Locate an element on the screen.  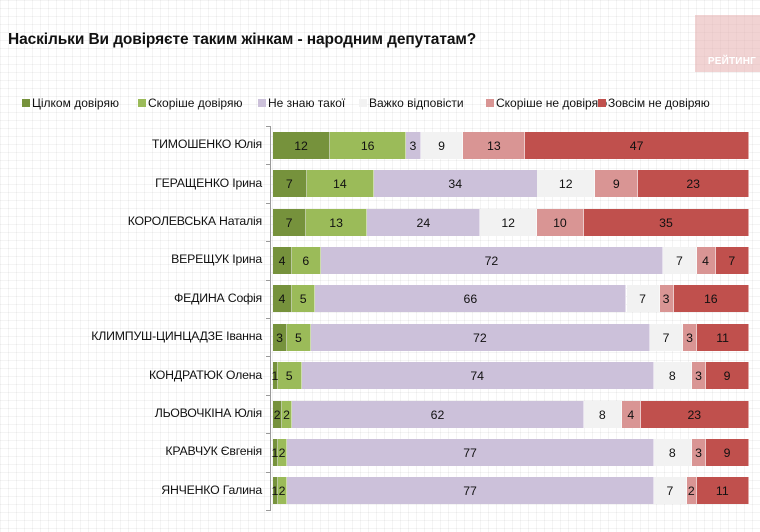
legend-label: Цілком довіряю is located at coordinates (75, 103).